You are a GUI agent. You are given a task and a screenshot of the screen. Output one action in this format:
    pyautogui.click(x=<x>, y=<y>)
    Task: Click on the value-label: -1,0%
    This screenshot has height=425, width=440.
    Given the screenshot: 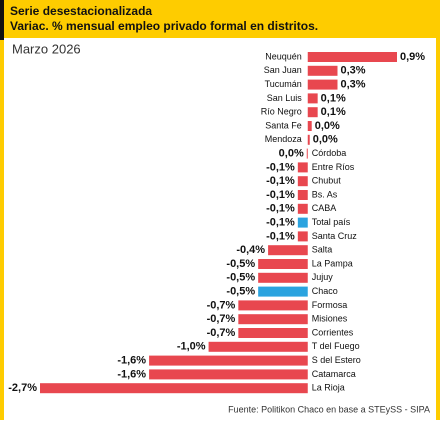 What is the action you would take?
    pyautogui.click(x=191, y=347)
    